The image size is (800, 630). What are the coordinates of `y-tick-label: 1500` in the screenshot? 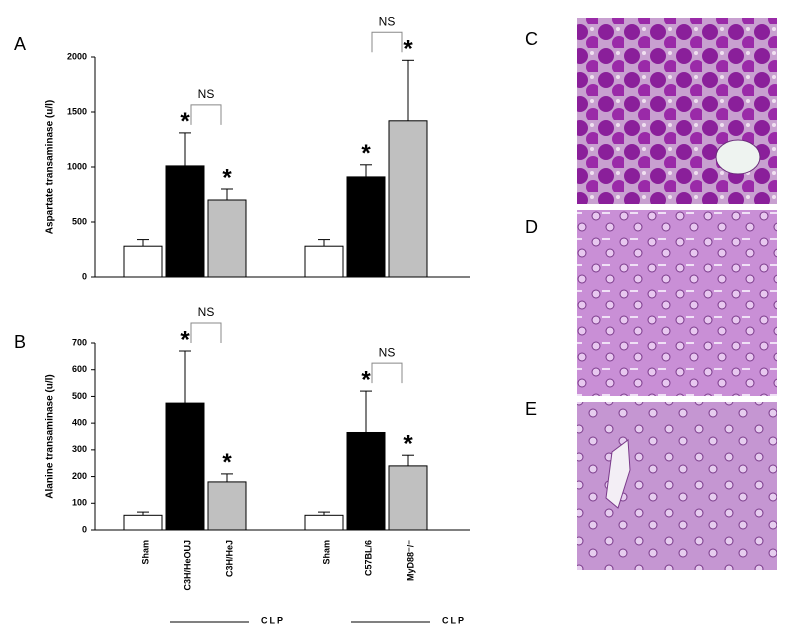 It's located at (77, 111).